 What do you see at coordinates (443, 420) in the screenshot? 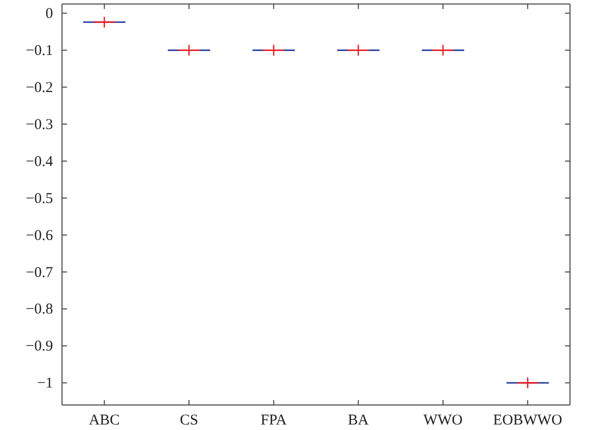
I see `x-tick-label: WWO` at bounding box center [443, 420].